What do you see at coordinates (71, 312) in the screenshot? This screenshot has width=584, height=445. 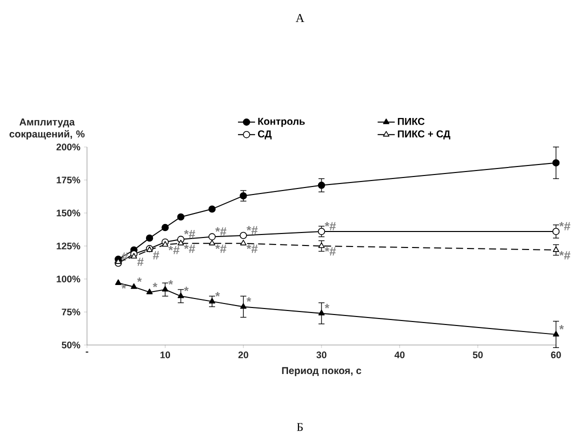 I see `y-tick-label: 75%` at bounding box center [71, 312].